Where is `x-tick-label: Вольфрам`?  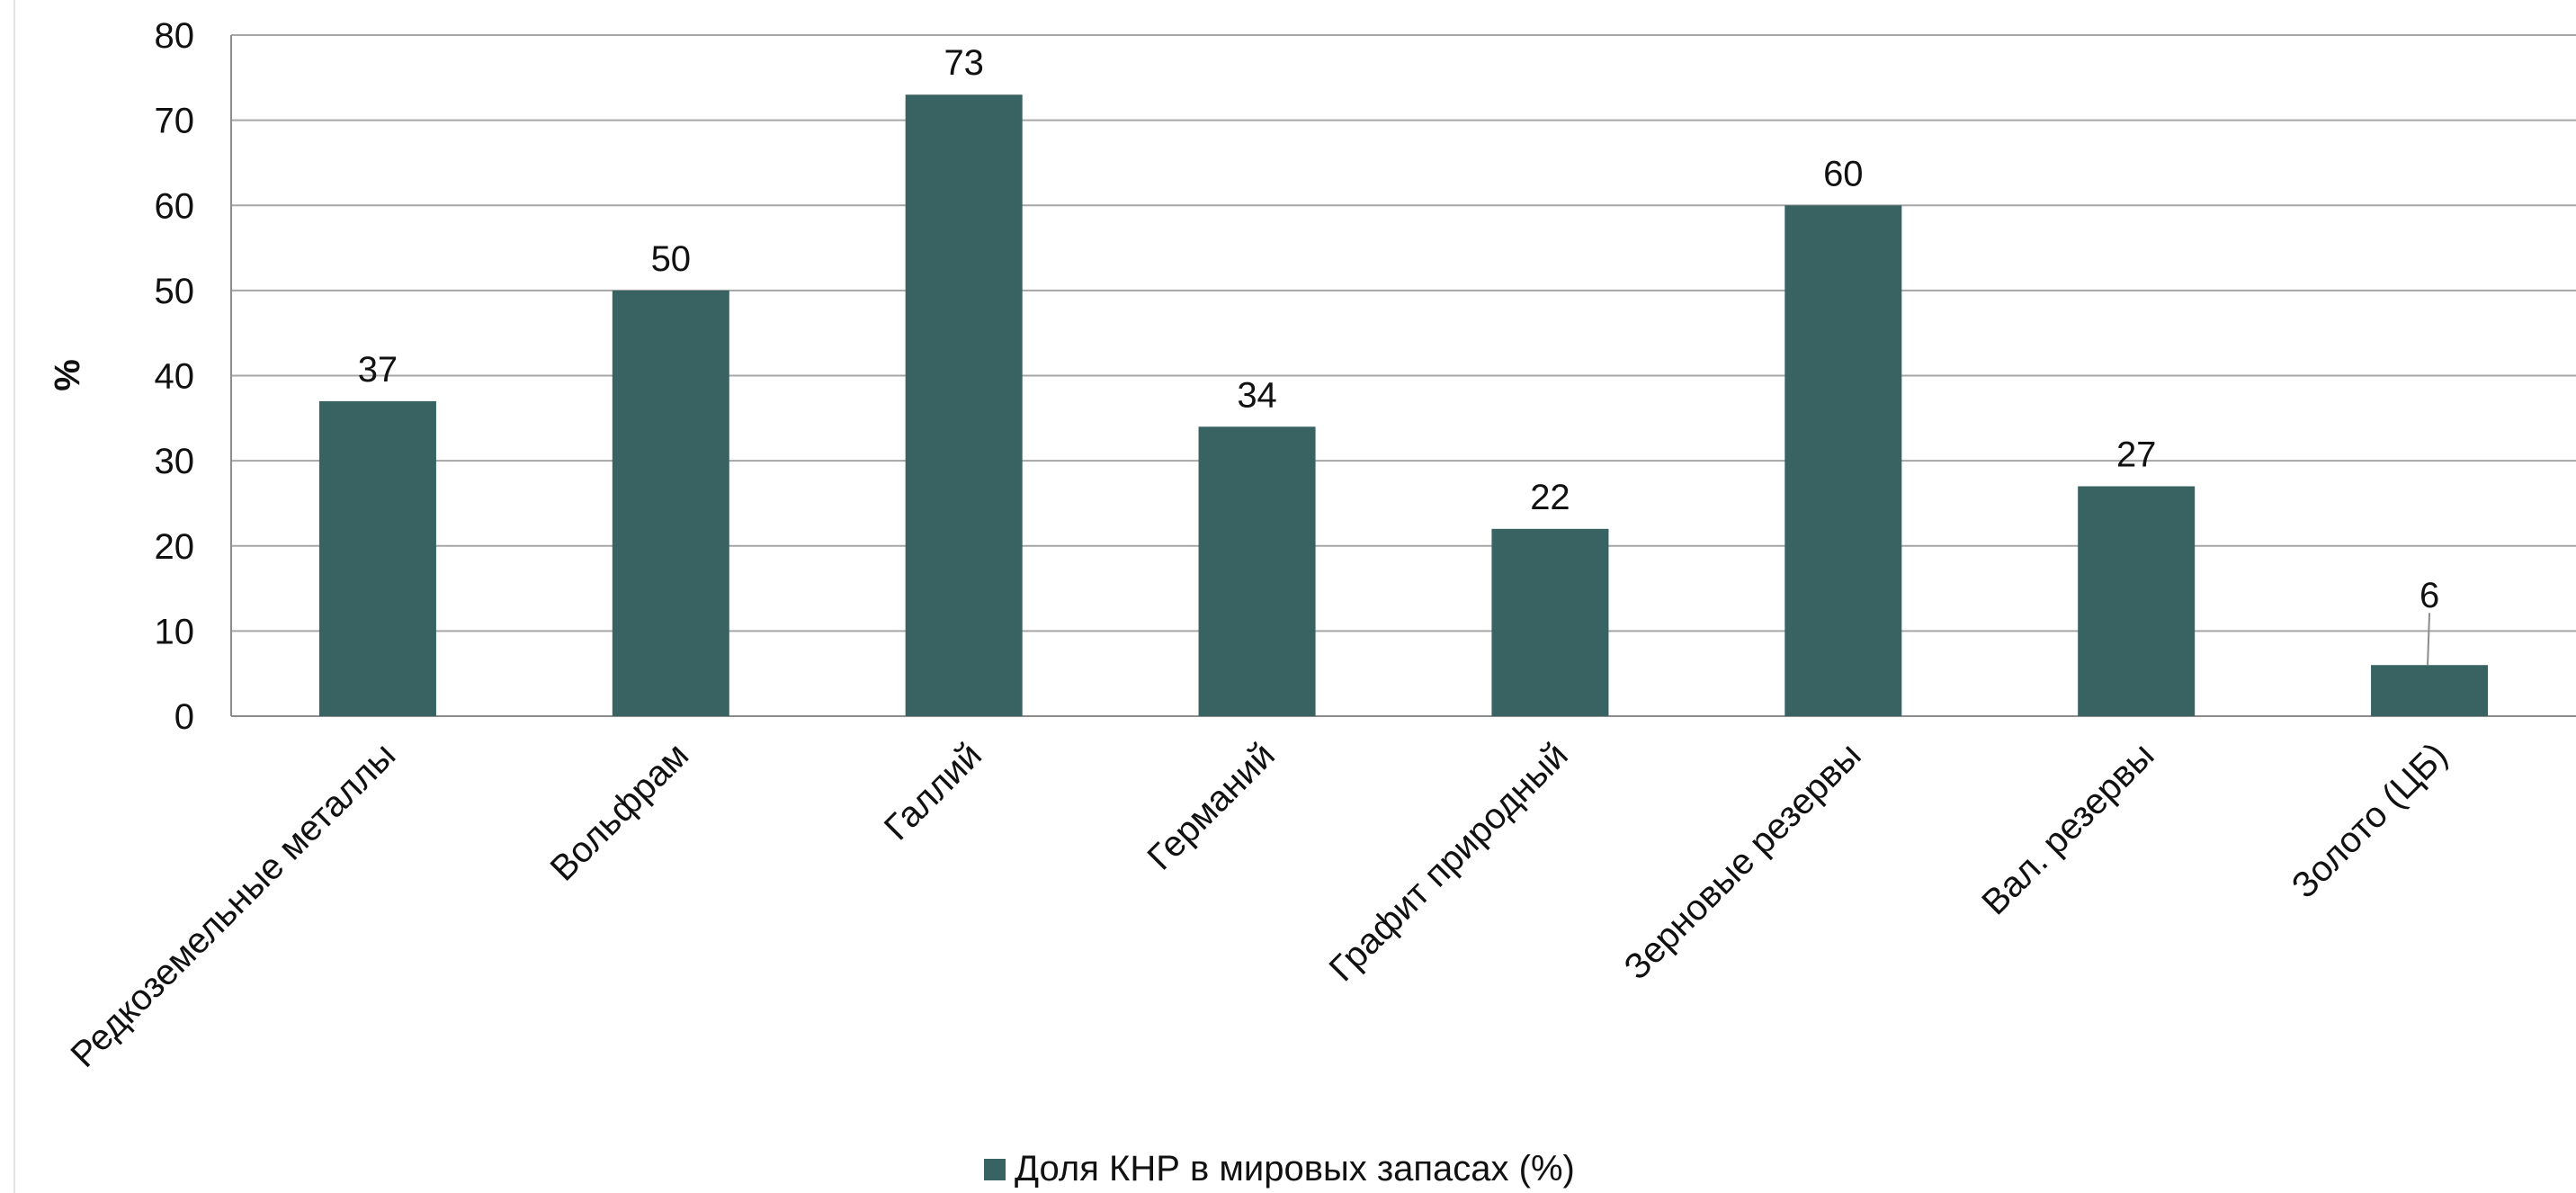 x-tick-label: Вольфрам is located at coordinates (620, 812).